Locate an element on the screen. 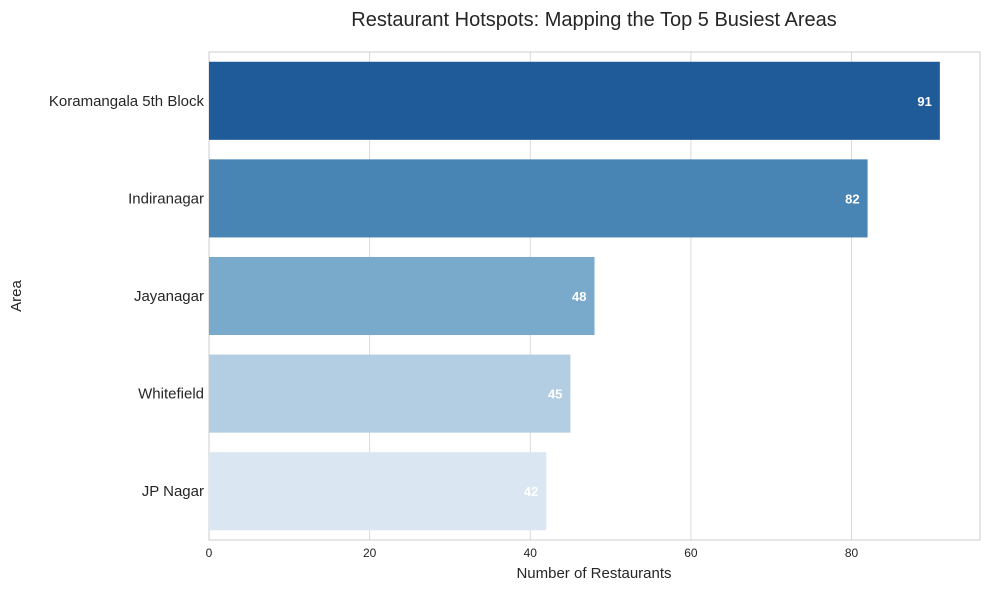 This screenshot has width=989, height=594. bar-value-label: 42 is located at coordinates (531, 491).